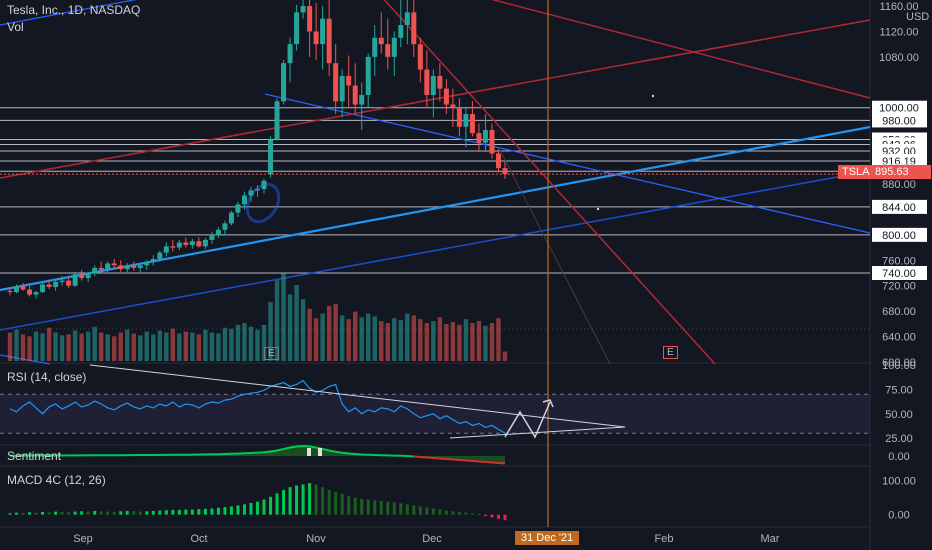 Image resolution: width=932 pixels, height=550 pixels. I want to click on level-label-11: 844.00, so click(899, 208).